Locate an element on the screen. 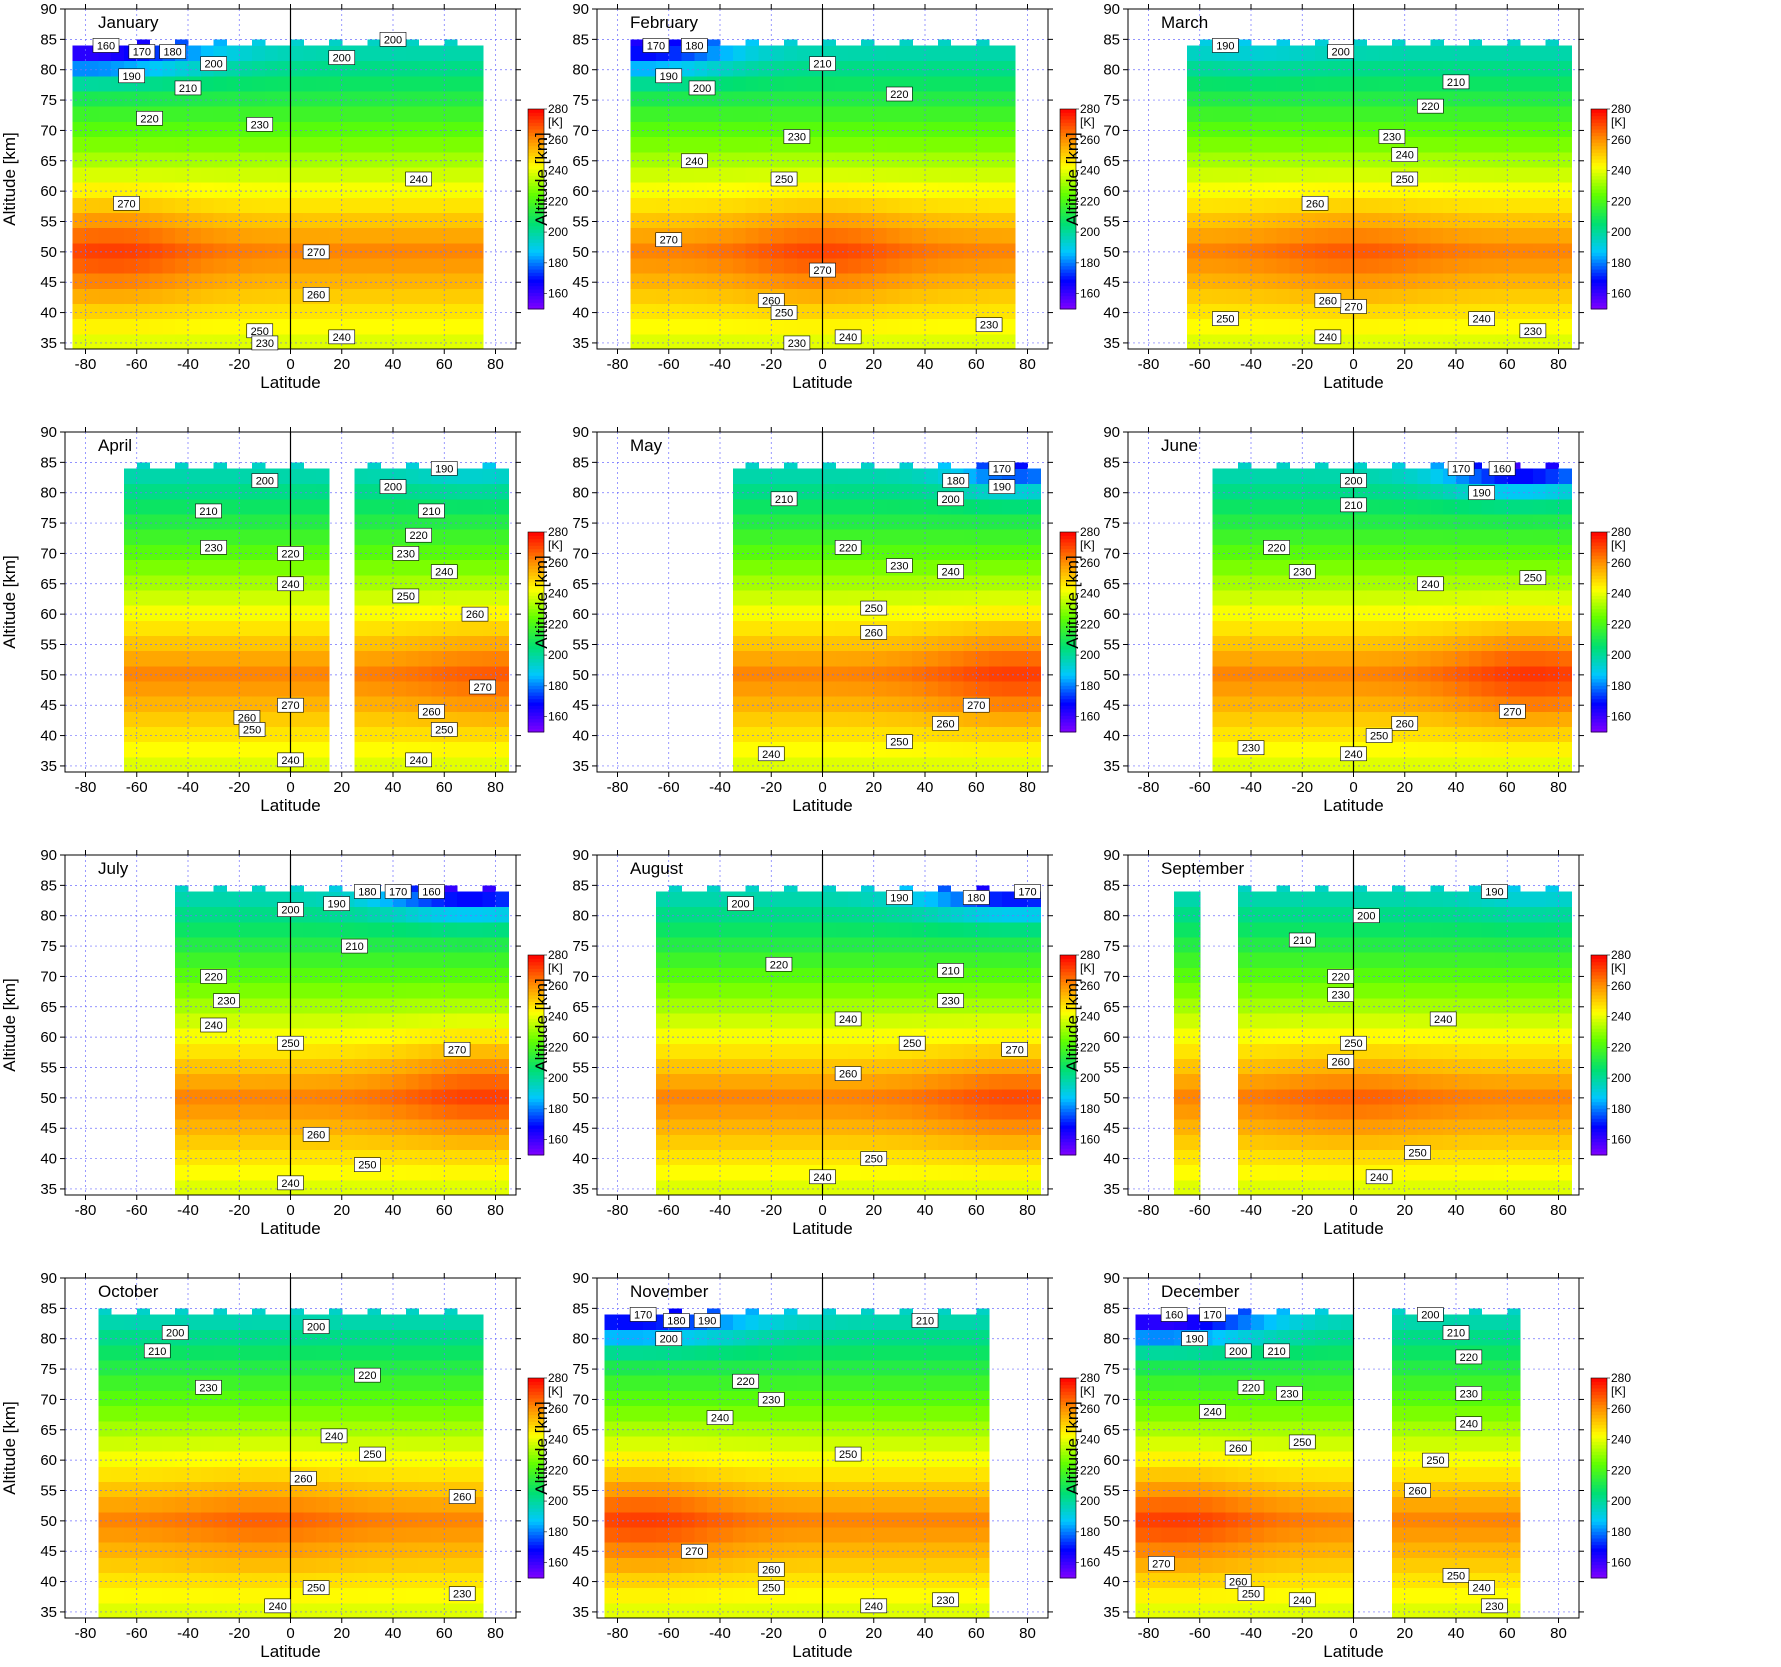  contour-label: 220 is located at coordinates (1469, 1357).